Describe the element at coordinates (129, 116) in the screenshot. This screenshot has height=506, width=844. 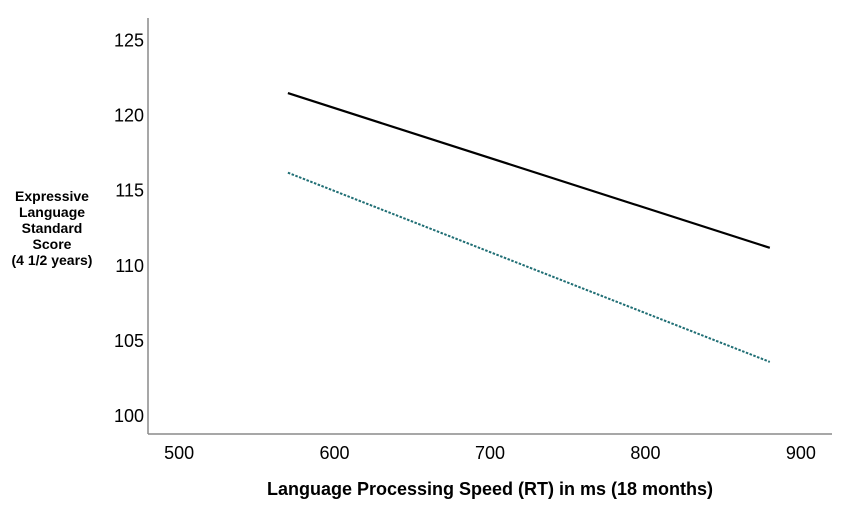
I see `y-tick-label: 120` at that location.